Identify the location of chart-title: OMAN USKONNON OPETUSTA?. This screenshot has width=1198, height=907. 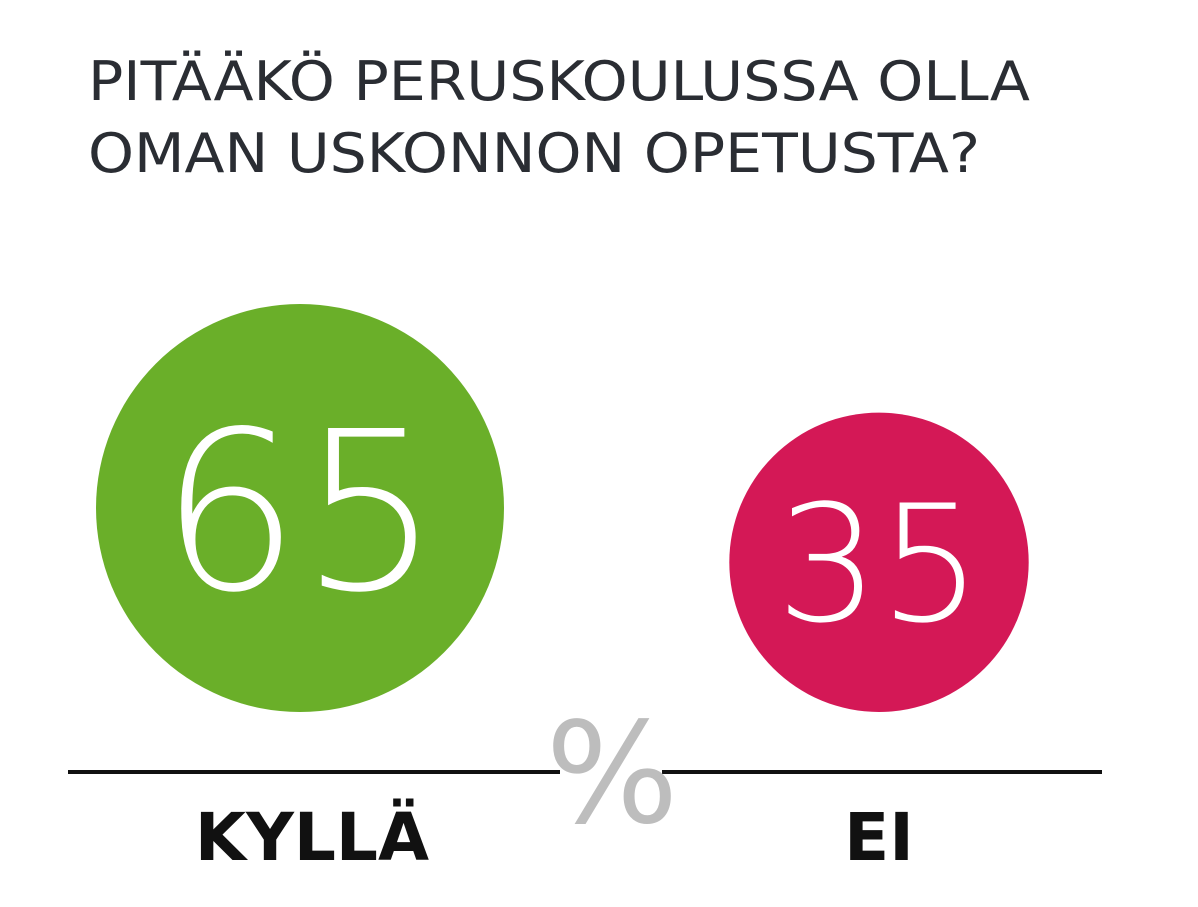
(534, 153).